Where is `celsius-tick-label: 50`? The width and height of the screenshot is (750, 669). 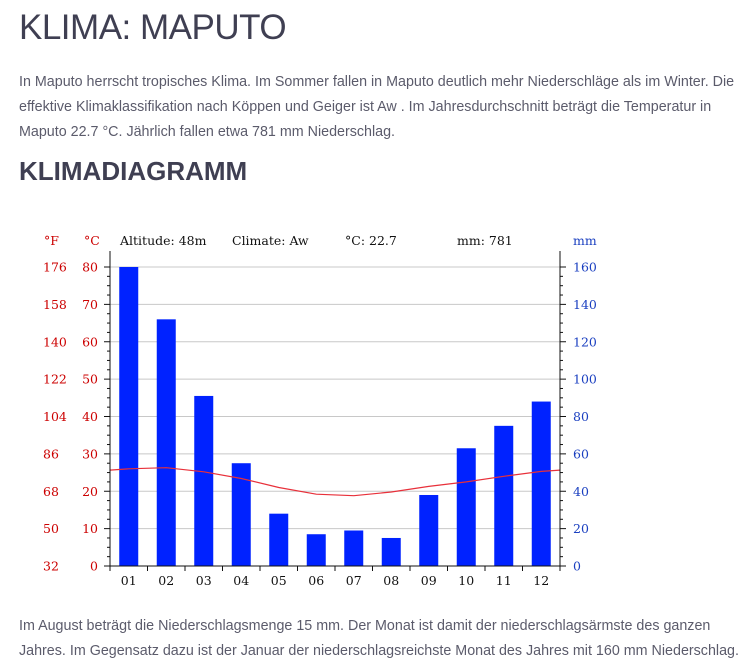 celsius-tick-label: 50 is located at coordinates (90, 379).